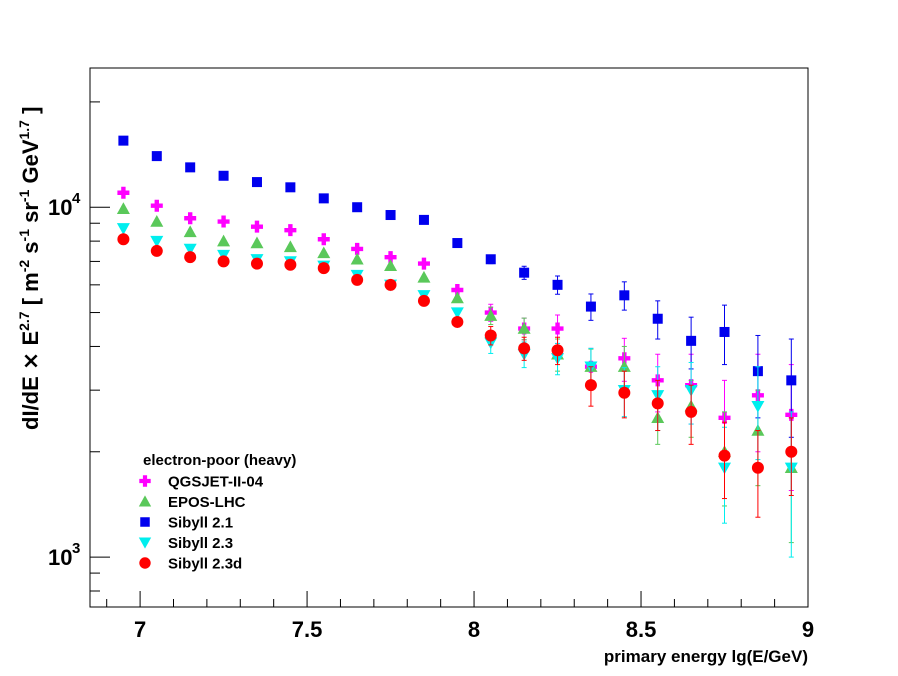 The width and height of the screenshot is (898, 676). What do you see at coordinates (706, 656) in the screenshot?
I see `x-axis-title: primary energy lg(E/GeV)` at bounding box center [706, 656].